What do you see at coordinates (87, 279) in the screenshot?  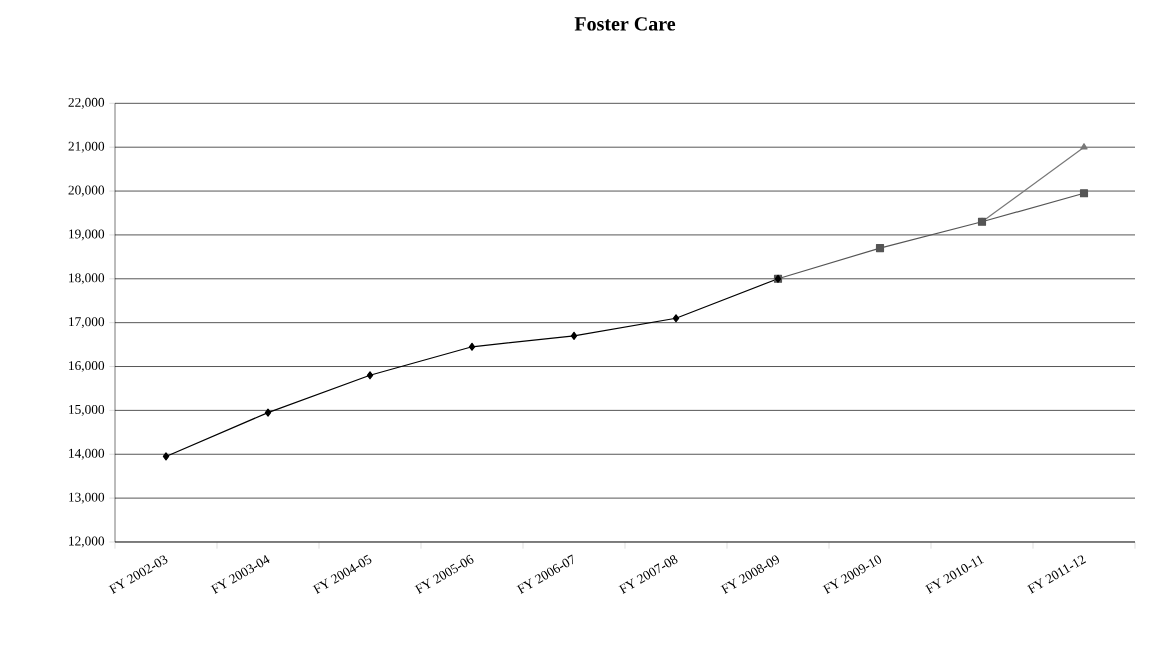 I see `y-tick-label: 18,000` at bounding box center [87, 279].